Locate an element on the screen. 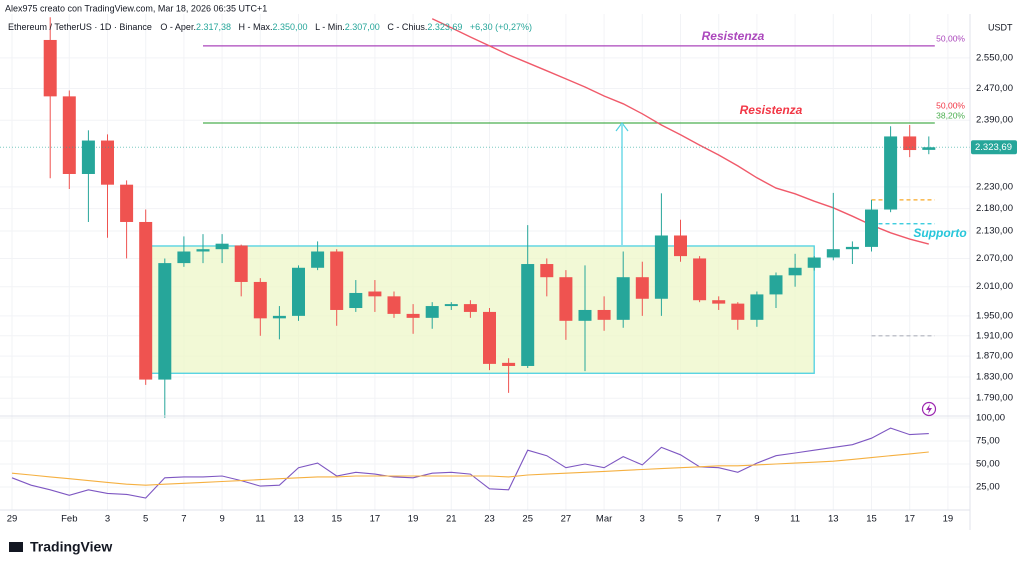 This screenshot has width=1024, height=568. x-tick-label: 7 is located at coordinates (183, 519).